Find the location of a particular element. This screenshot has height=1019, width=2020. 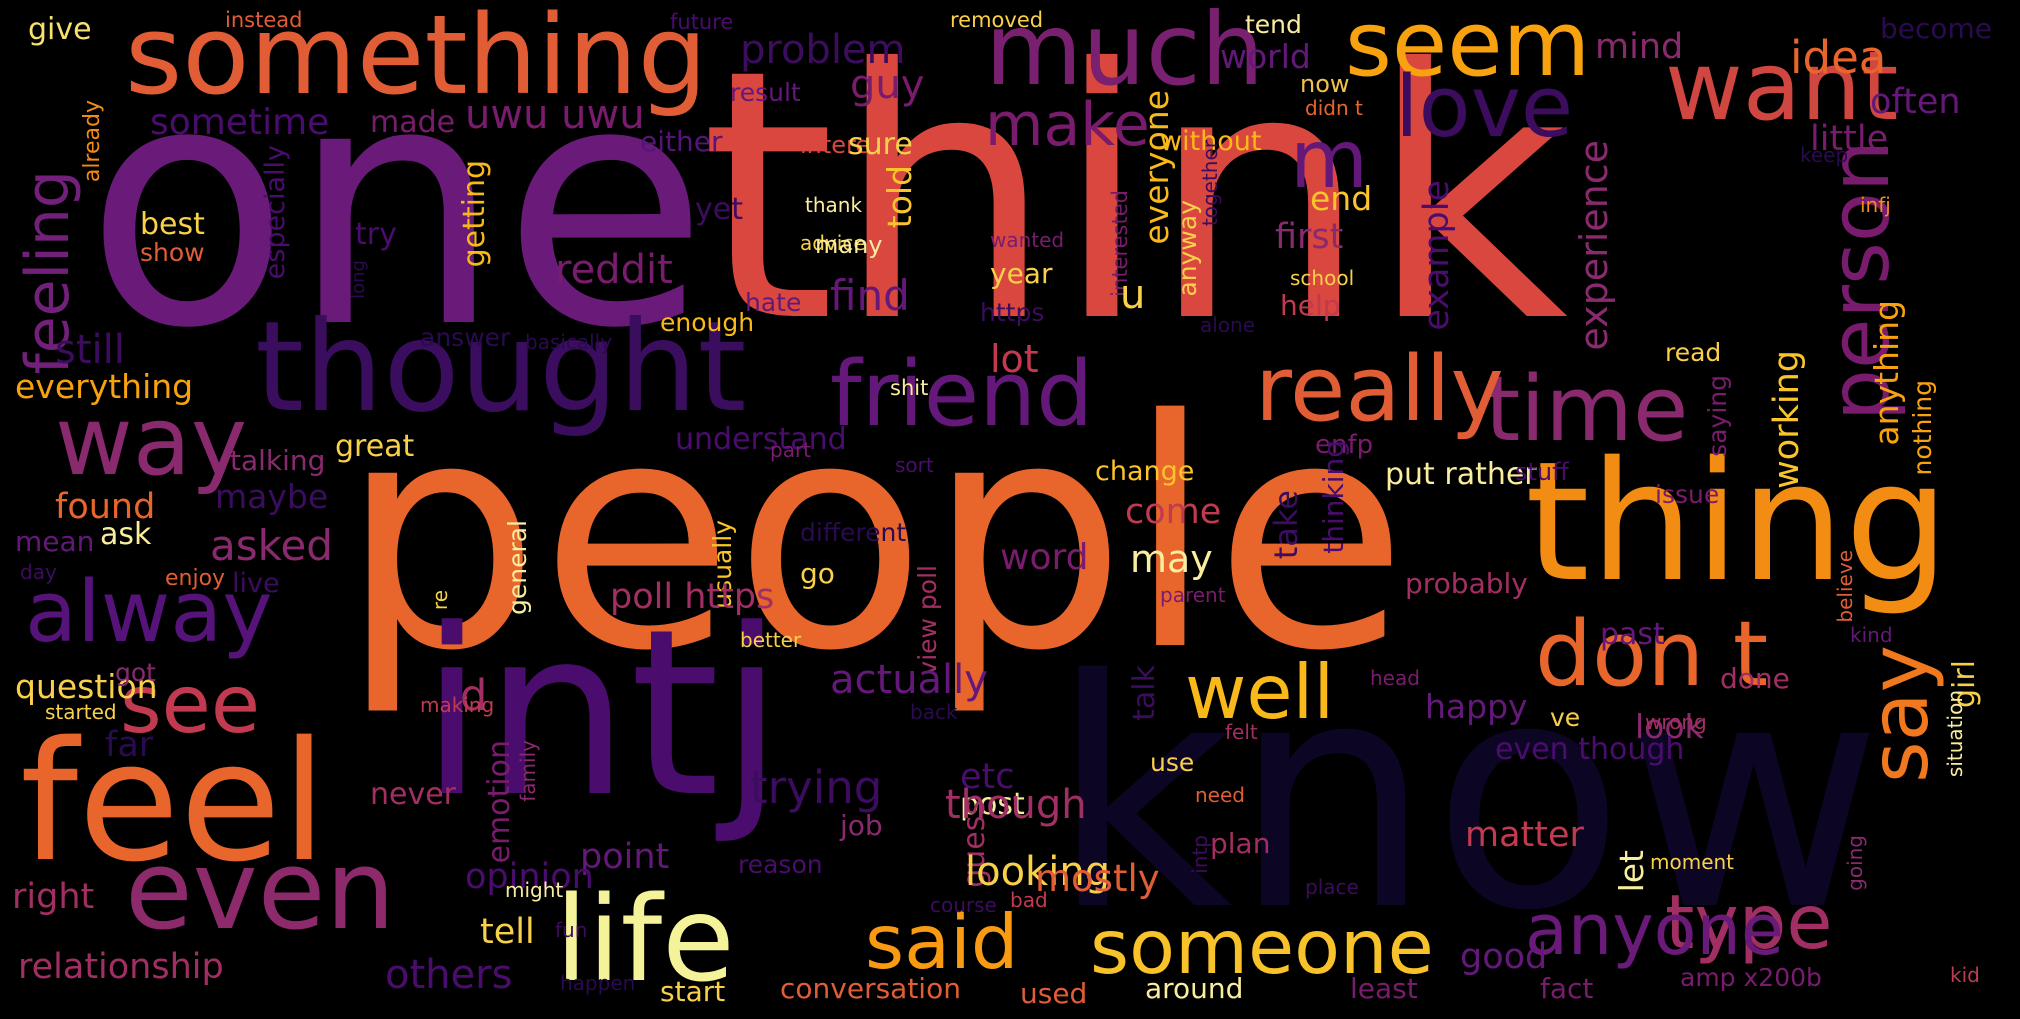

word: way is located at coordinates (151, 442).